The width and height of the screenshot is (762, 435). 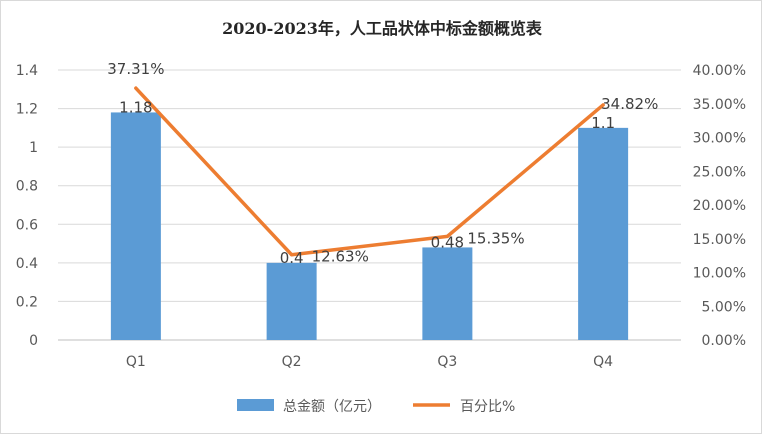 I want to click on line-data-label: 15.35%, so click(x=495, y=238).